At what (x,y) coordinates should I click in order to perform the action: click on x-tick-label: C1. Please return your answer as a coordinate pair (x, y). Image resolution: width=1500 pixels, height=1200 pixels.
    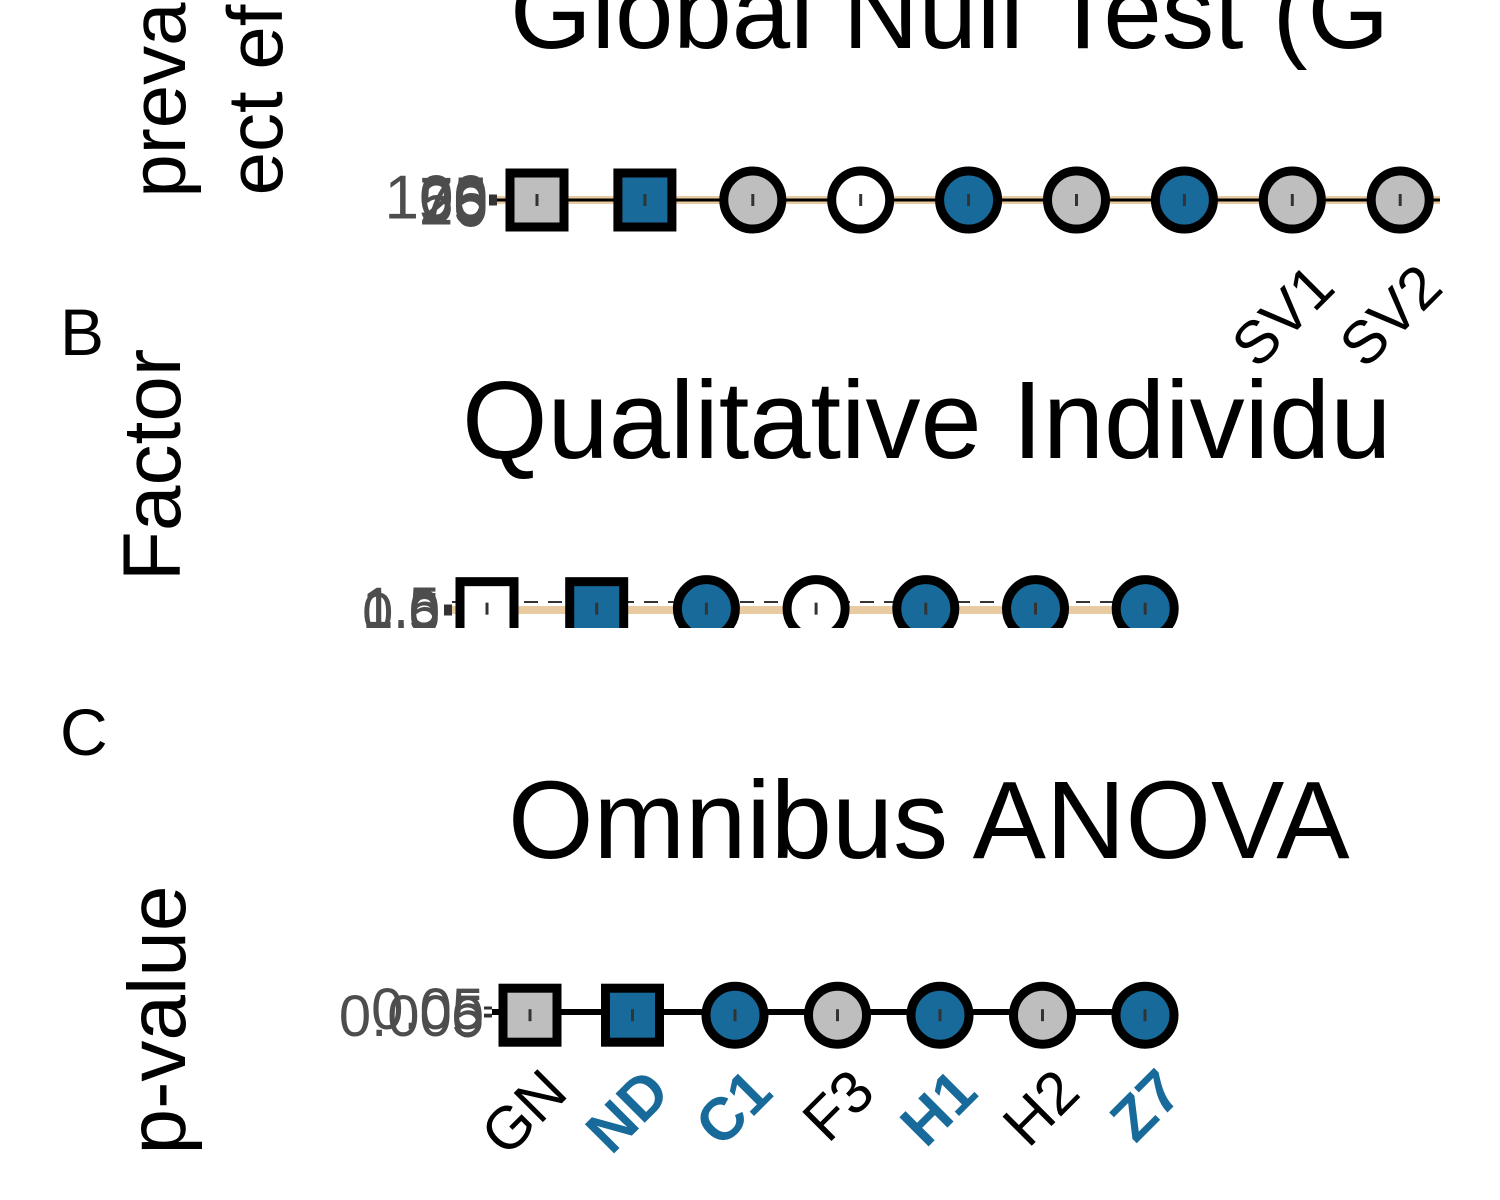
    Looking at the image, I should click on (734, 1108).